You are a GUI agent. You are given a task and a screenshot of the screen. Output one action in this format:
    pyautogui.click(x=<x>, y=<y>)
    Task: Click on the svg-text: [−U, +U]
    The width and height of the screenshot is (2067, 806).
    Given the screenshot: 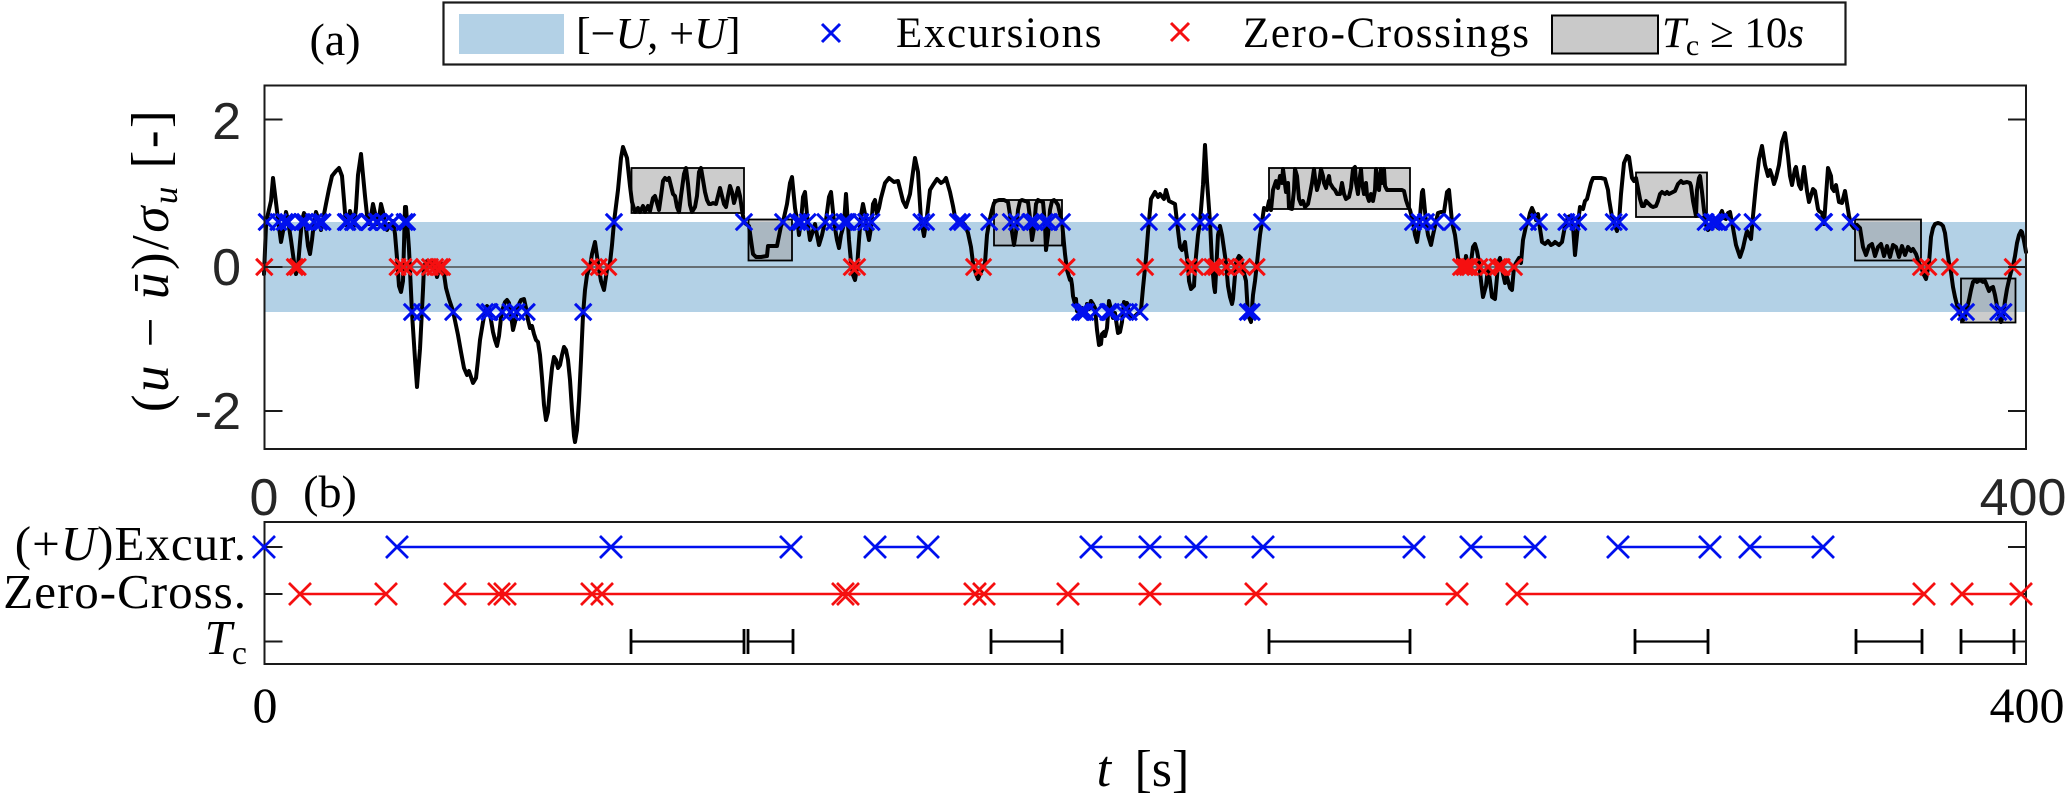 What is the action you would take?
    pyautogui.click(x=658, y=33)
    